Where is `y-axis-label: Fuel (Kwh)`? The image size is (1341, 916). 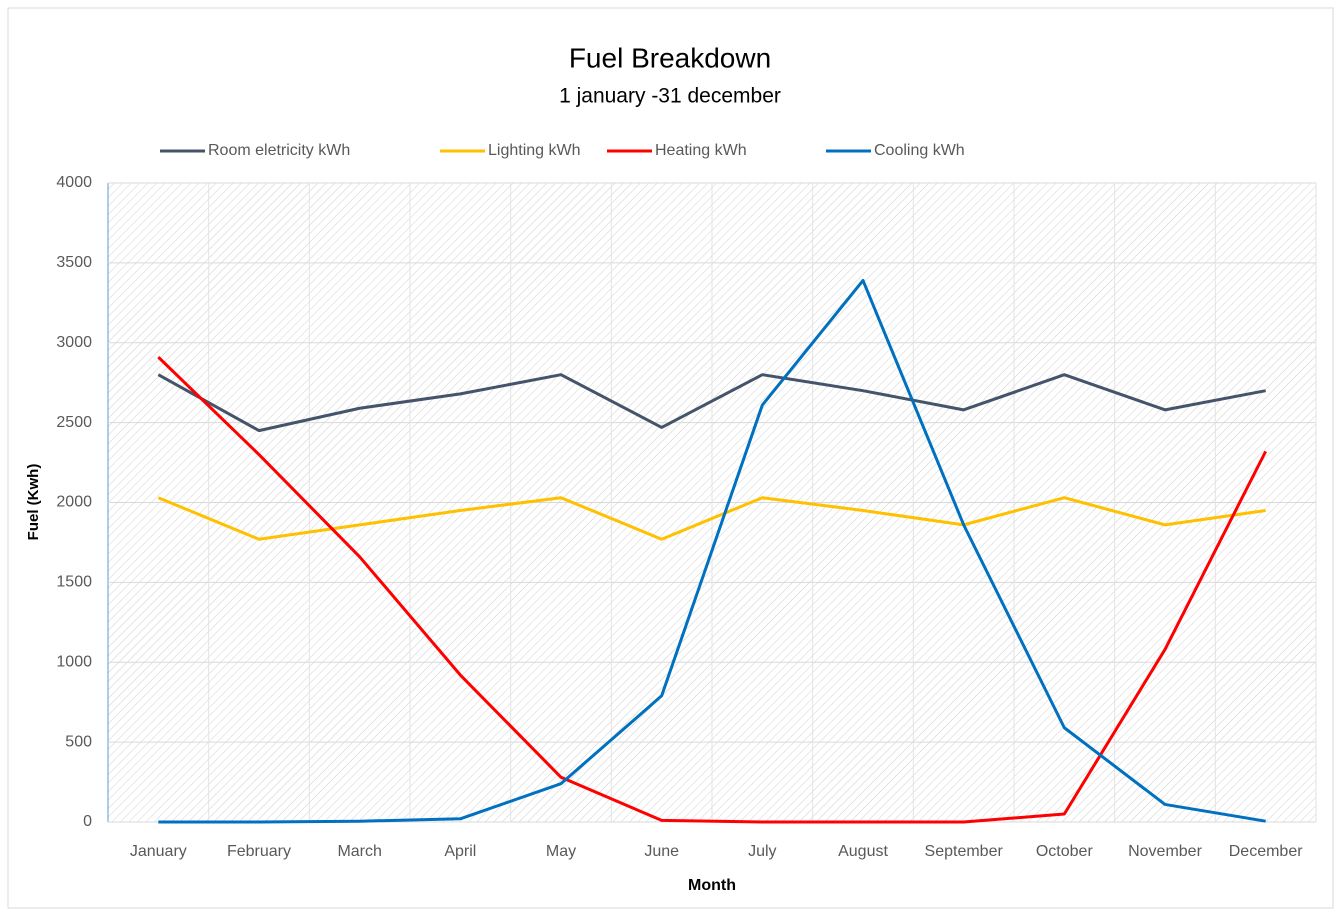
y-axis-label: Fuel (Kwh) is located at coordinates (33, 502).